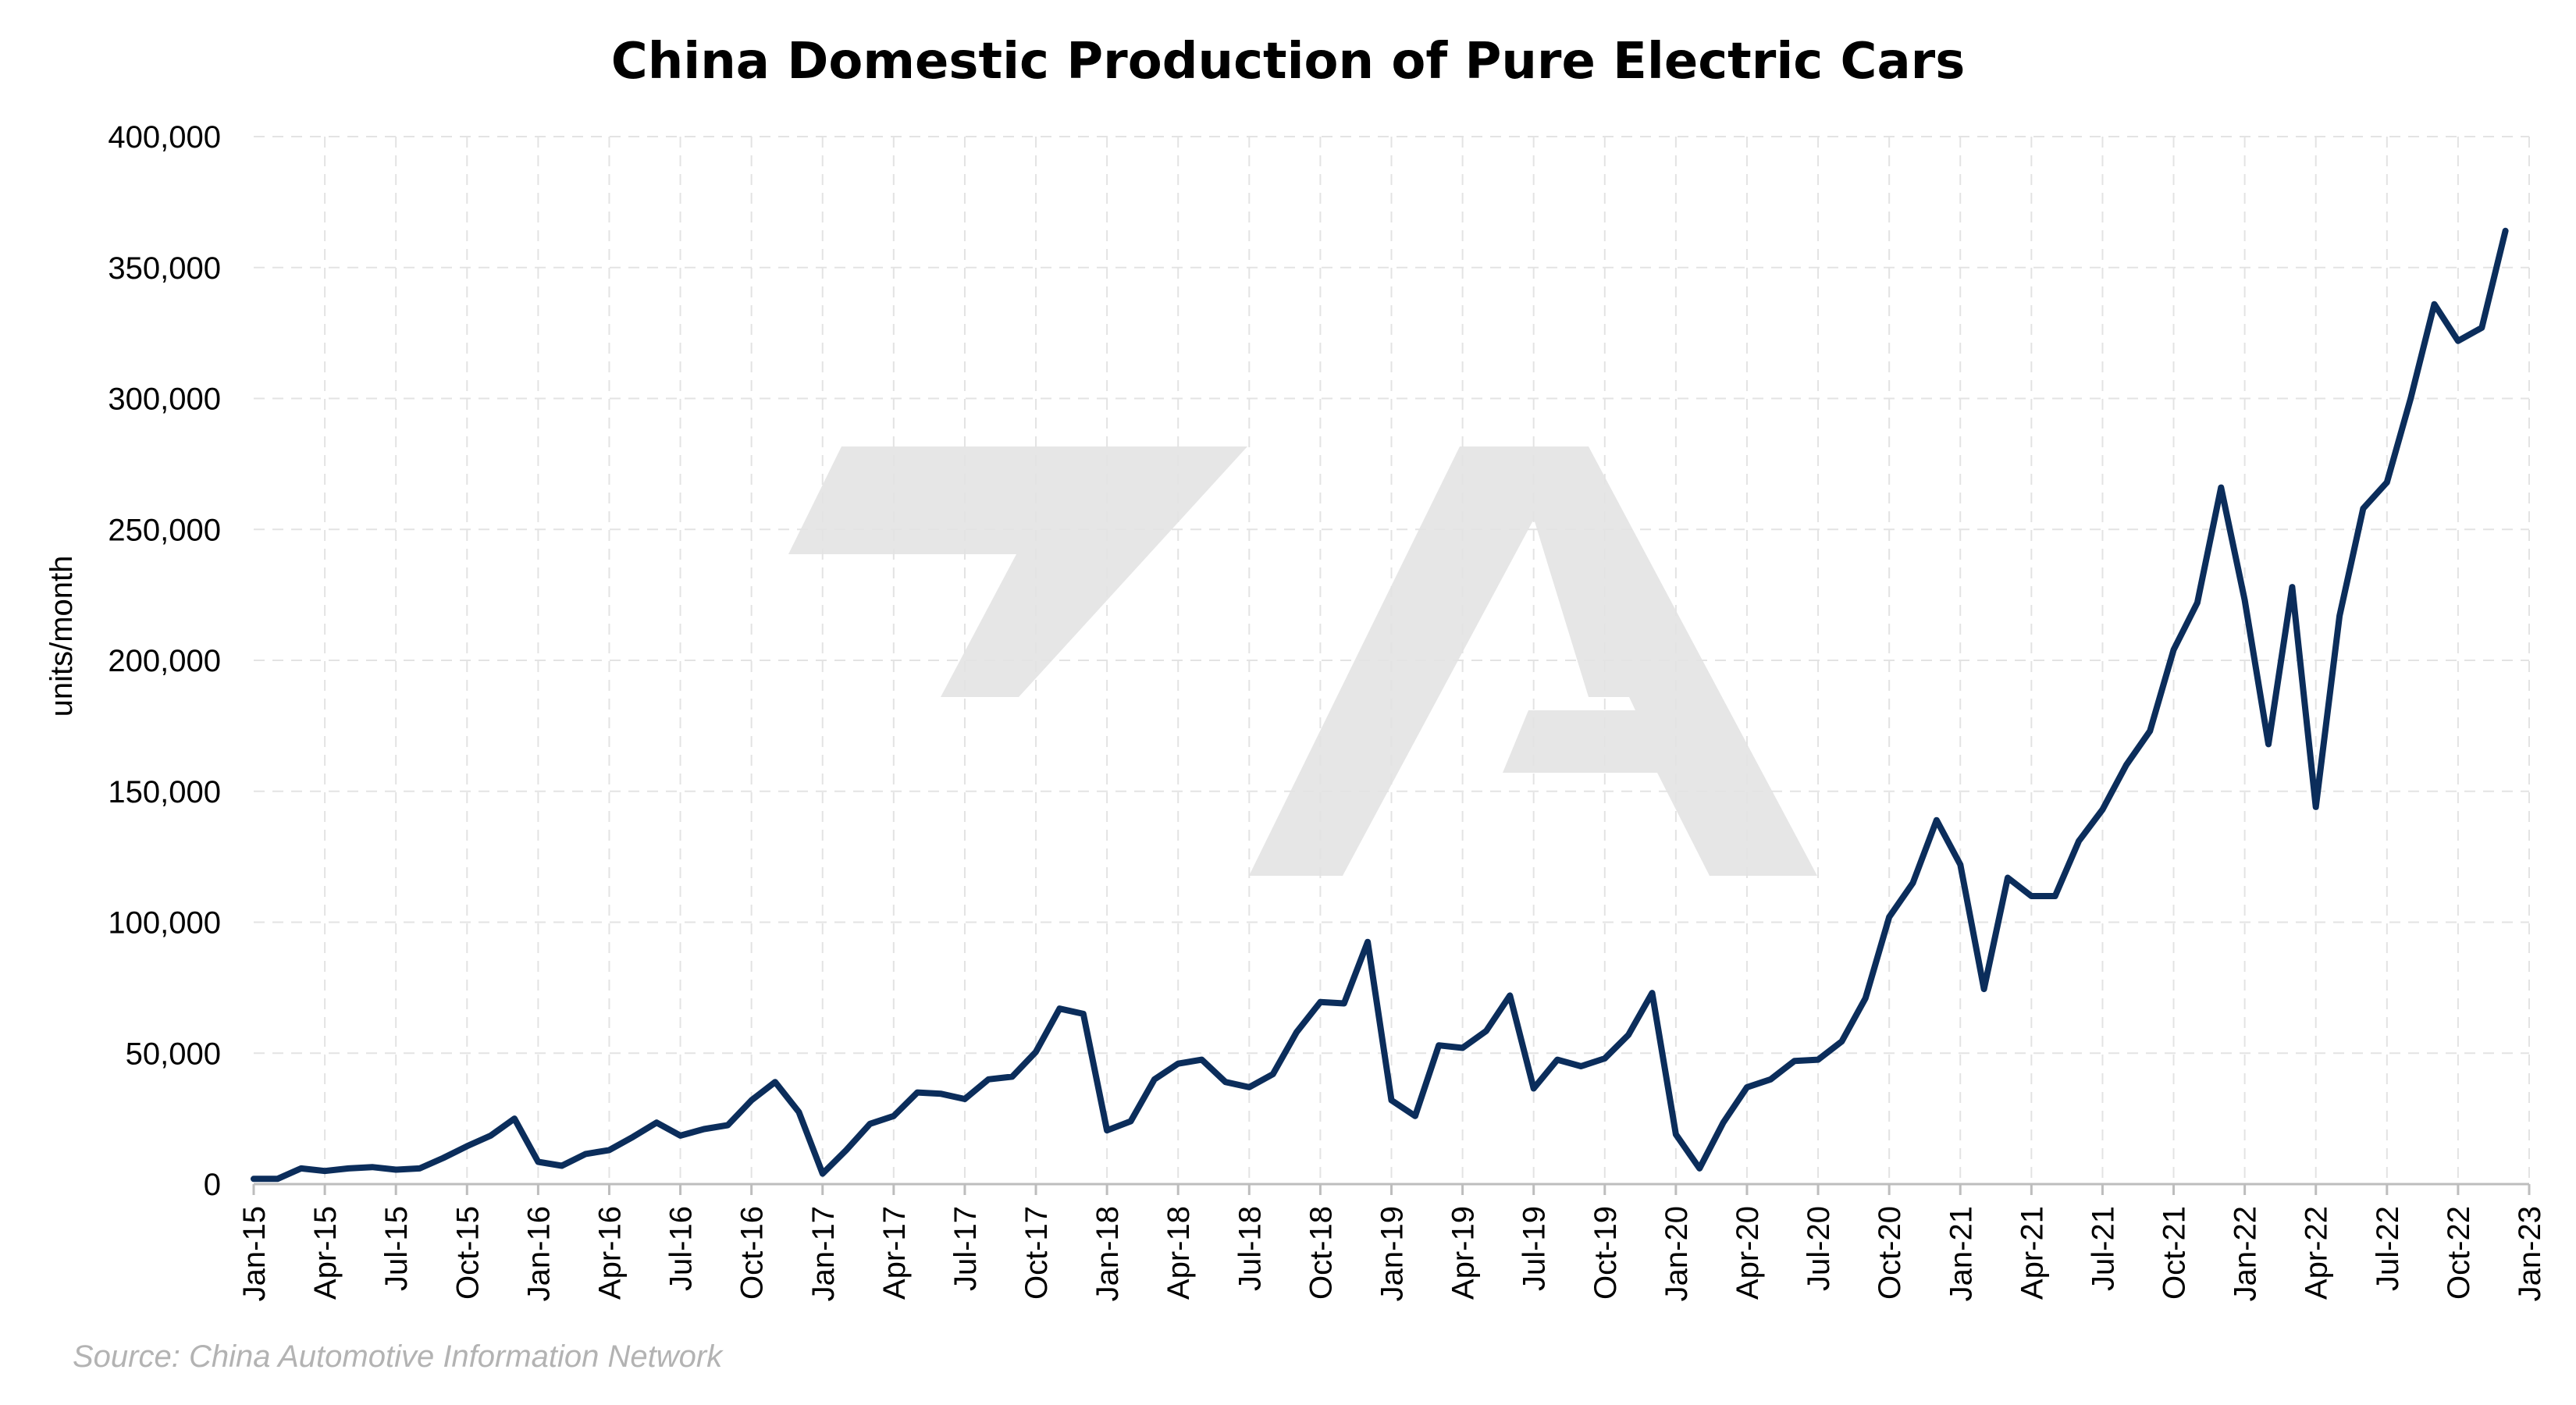 This screenshot has height=1405, width=2576. Describe the element at coordinates (1748, 1253) in the screenshot. I see `x-tick-label: Apr-20` at that location.